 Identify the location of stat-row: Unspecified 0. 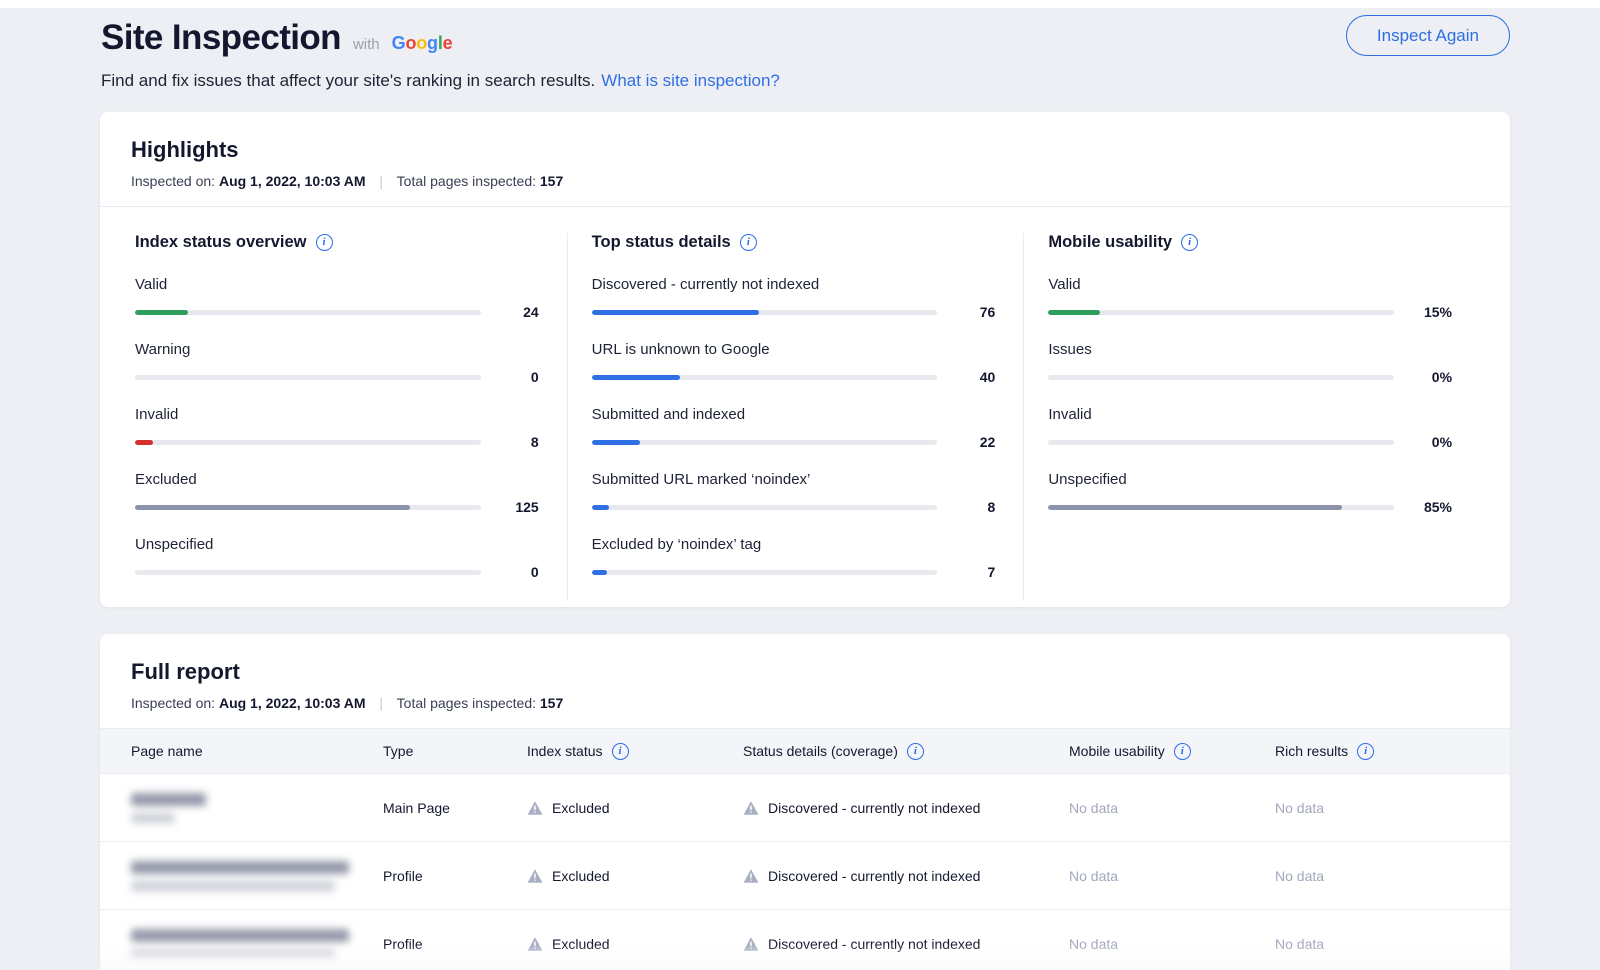
(337, 558).